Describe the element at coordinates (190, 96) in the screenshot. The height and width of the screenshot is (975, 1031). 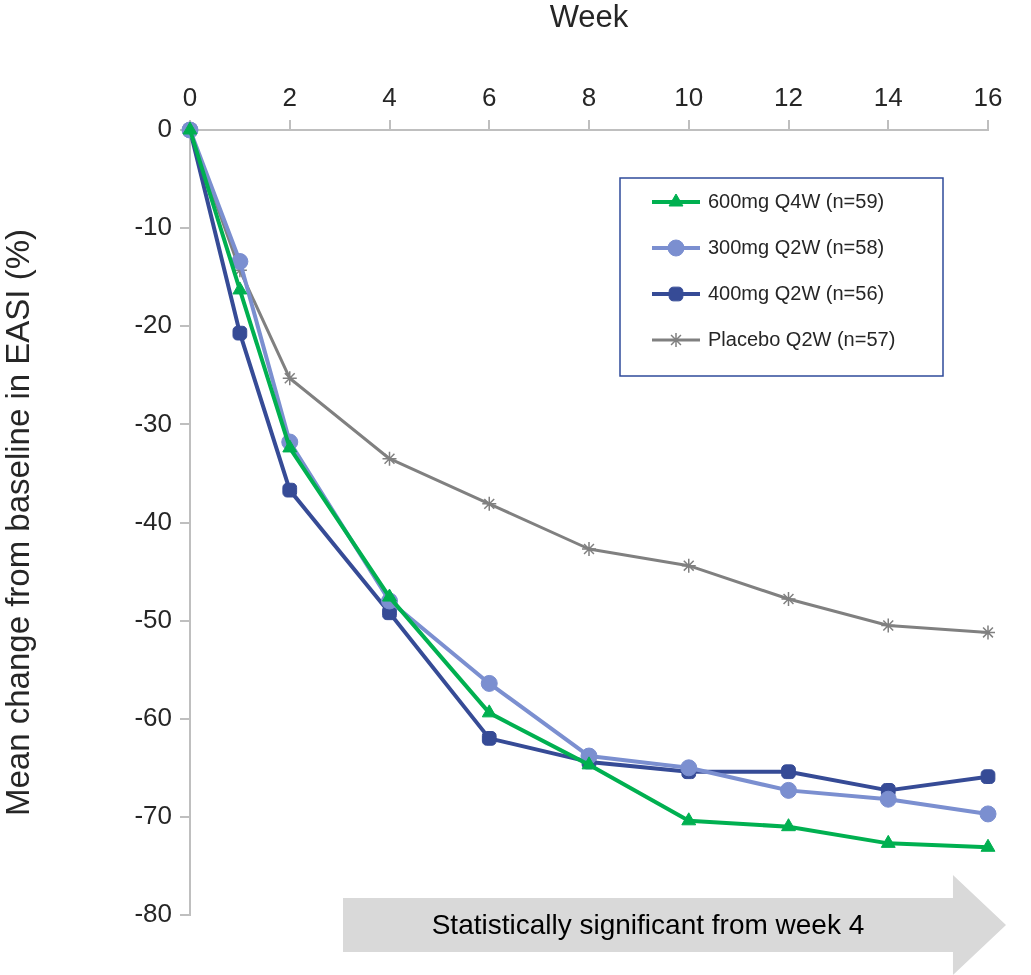
I see `x-tick-label: 0` at that location.